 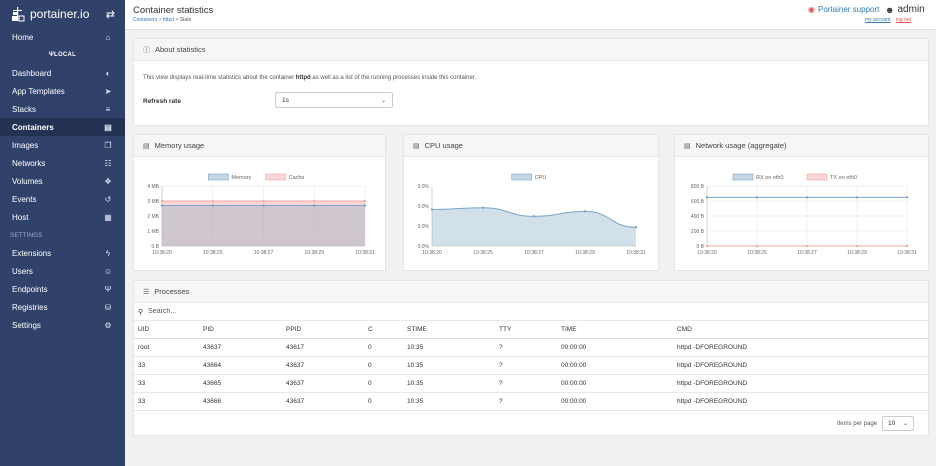 I want to click on sidebar-item-events: Events ↺, so click(x=62, y=199).